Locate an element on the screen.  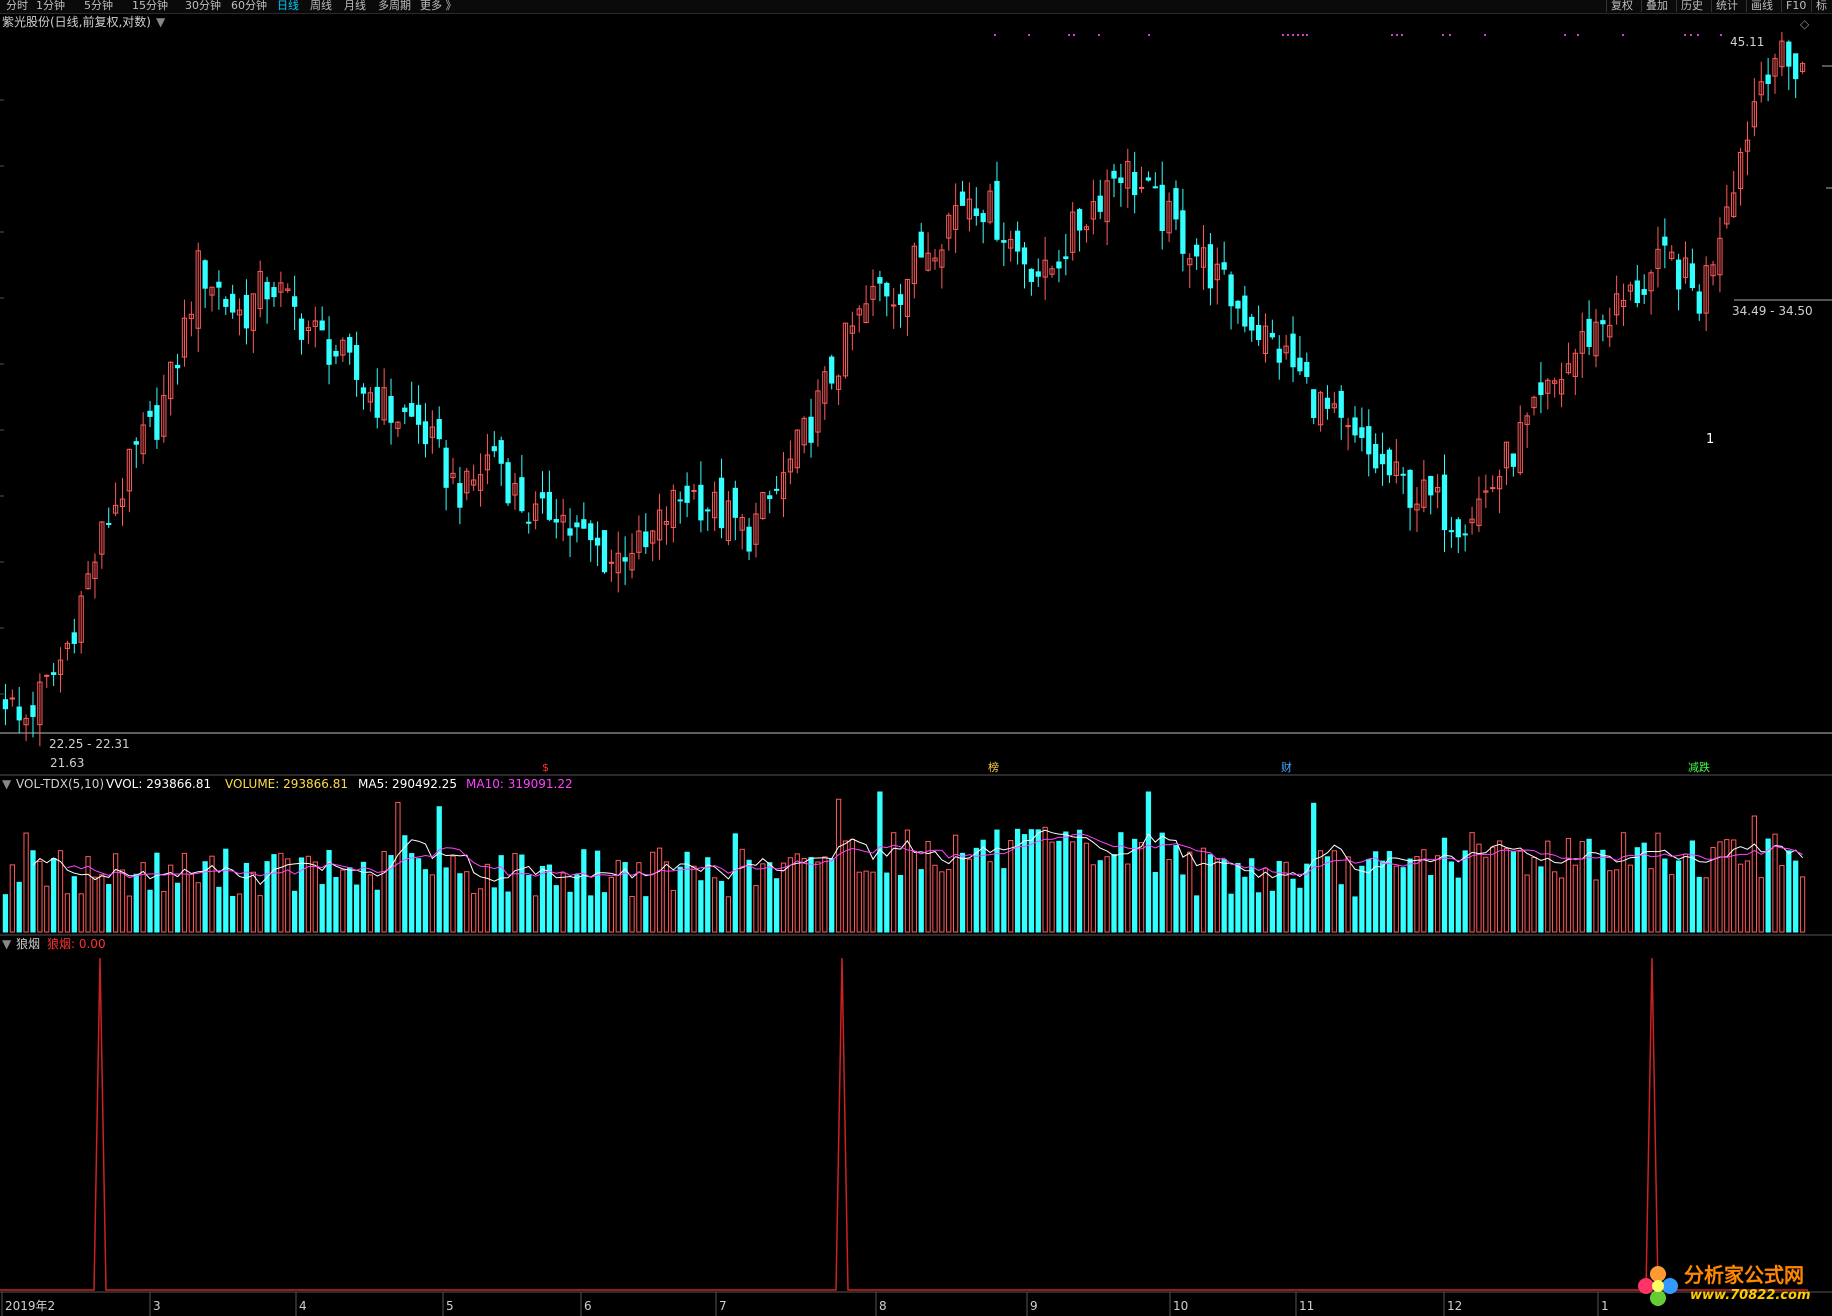
event-marker-reduce: 减跌 is located at coordinates (1699, 767).